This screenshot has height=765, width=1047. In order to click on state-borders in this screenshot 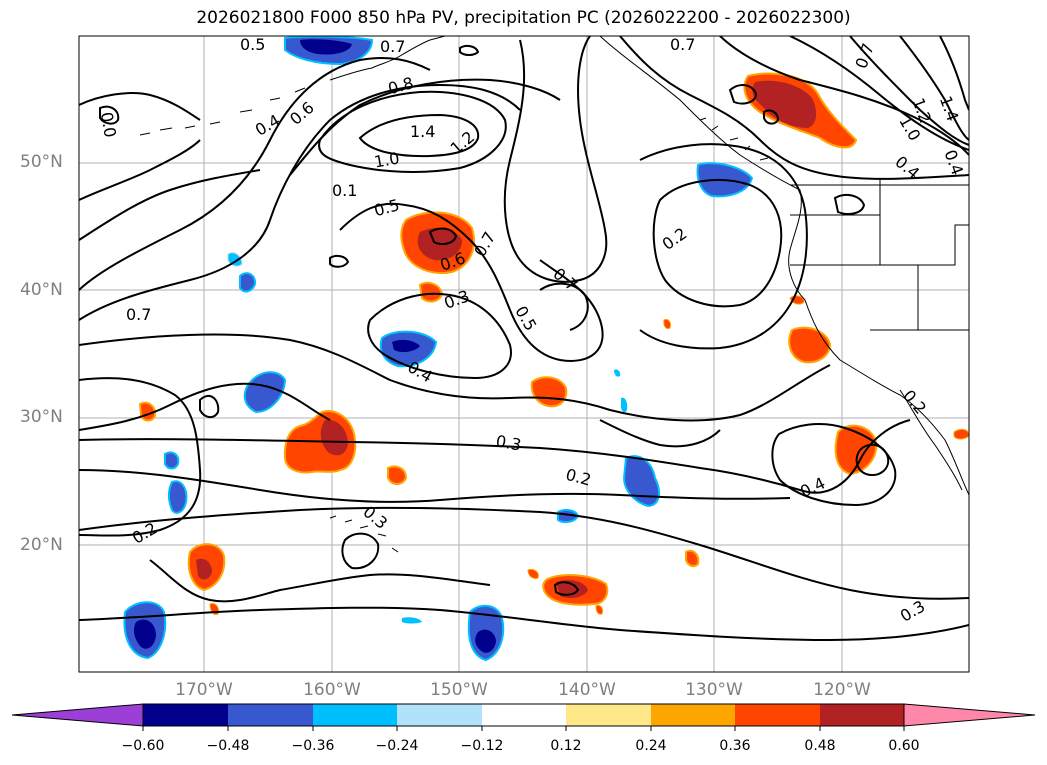, I will do `click(879, 255)`.